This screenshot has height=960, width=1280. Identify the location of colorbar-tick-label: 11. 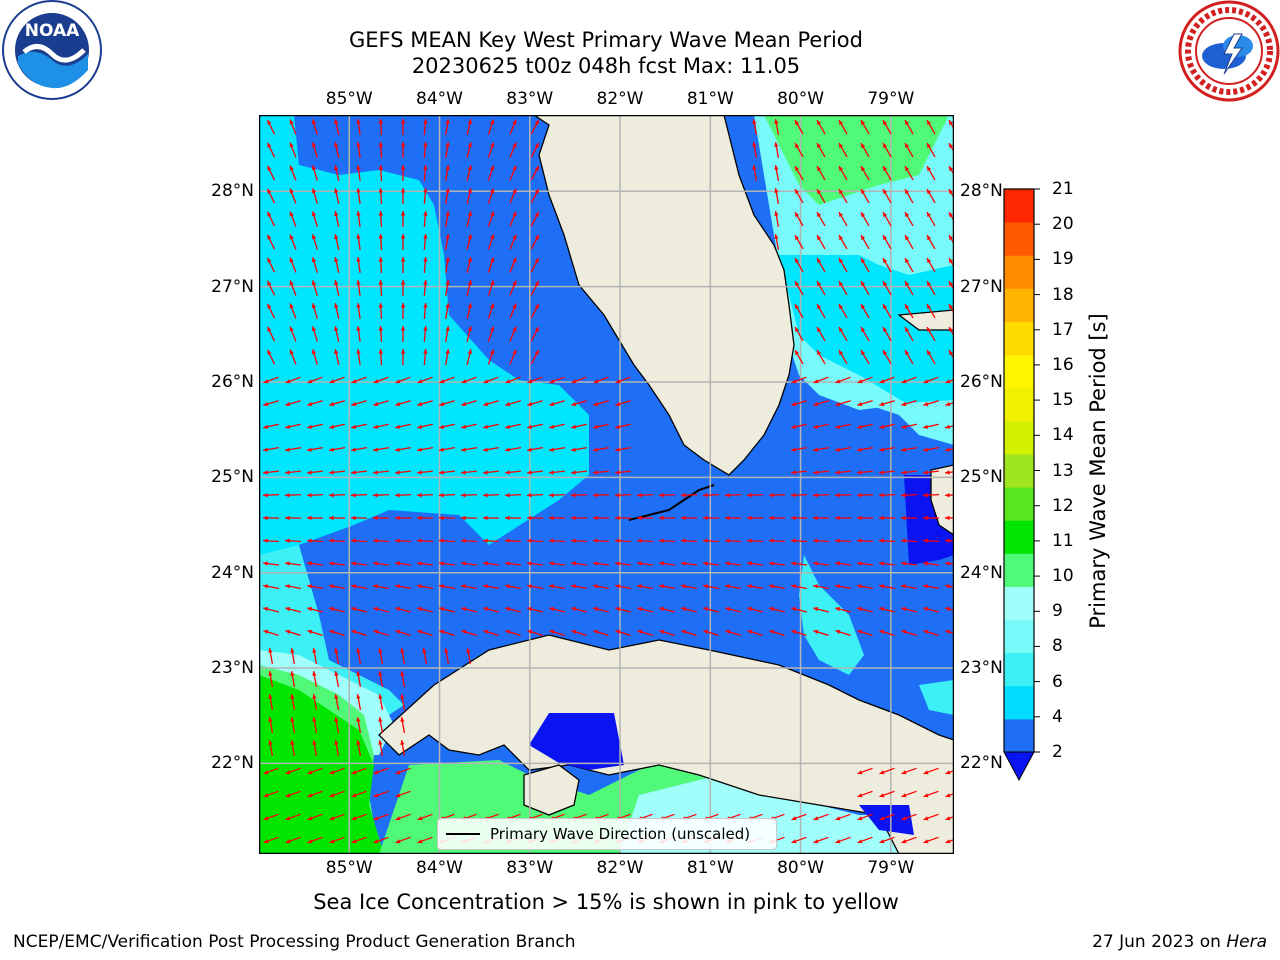
(1063, 540).